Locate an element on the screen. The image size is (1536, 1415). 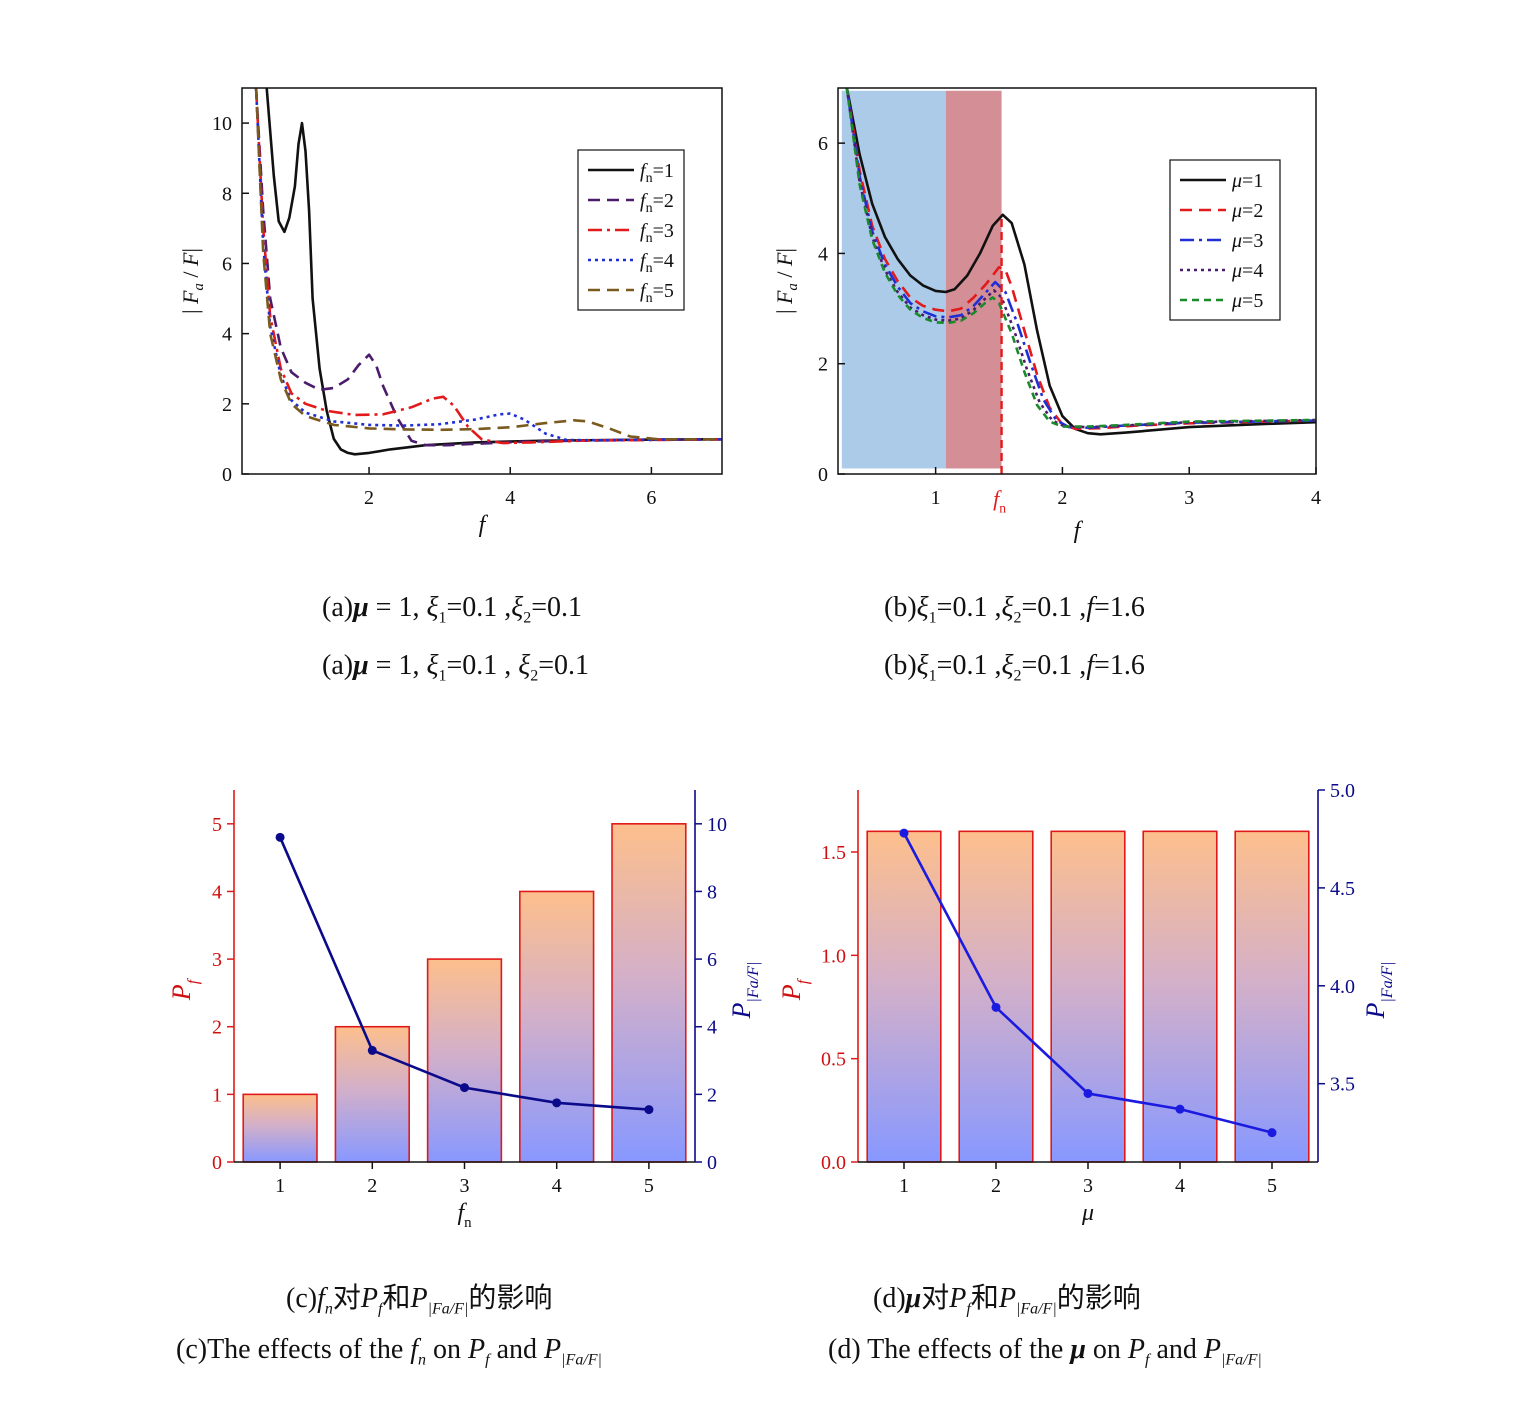
y-tick-label: 1 is located at coordinates (217, 1095).